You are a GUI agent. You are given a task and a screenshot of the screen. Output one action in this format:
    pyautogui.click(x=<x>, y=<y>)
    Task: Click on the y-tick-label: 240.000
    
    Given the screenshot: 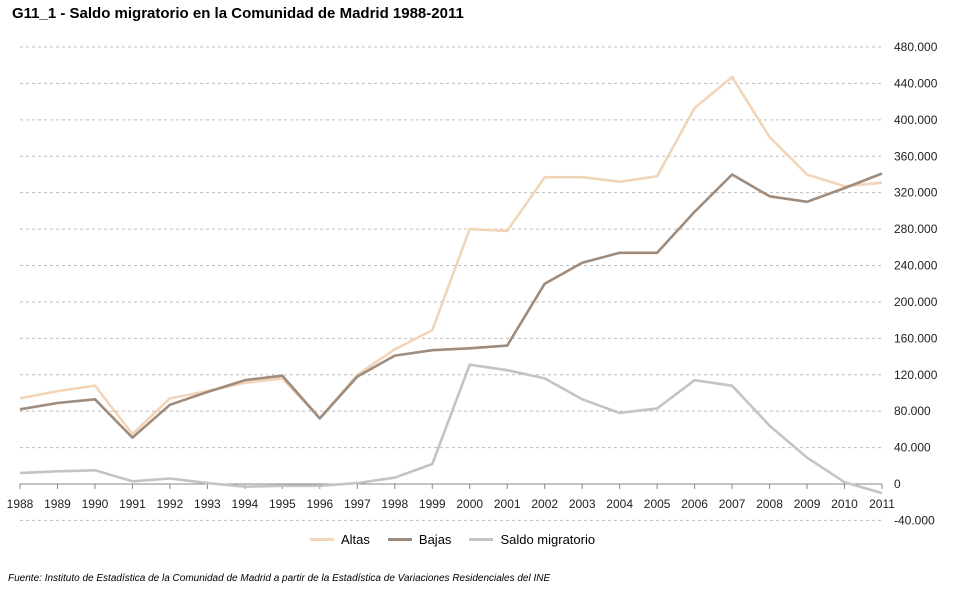 What is the action you would take?
    pyautogui.click(x=916, y=266)
    